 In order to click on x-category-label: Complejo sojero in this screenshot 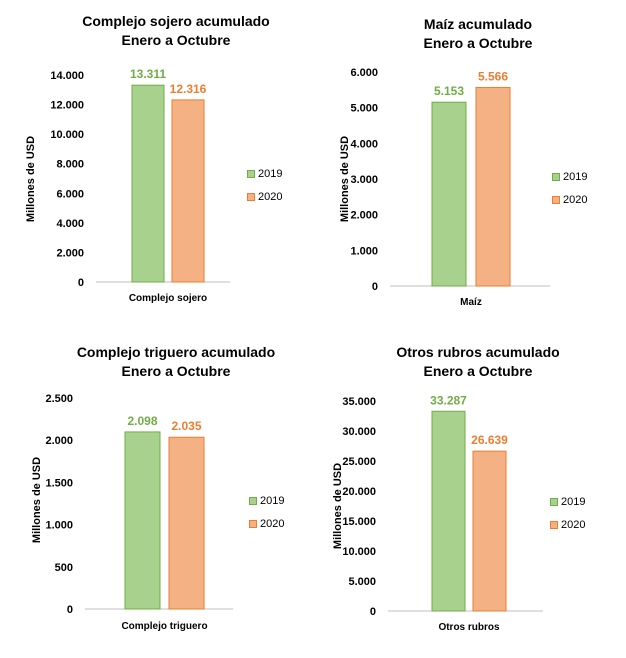, I will do `click(168, 298)`.